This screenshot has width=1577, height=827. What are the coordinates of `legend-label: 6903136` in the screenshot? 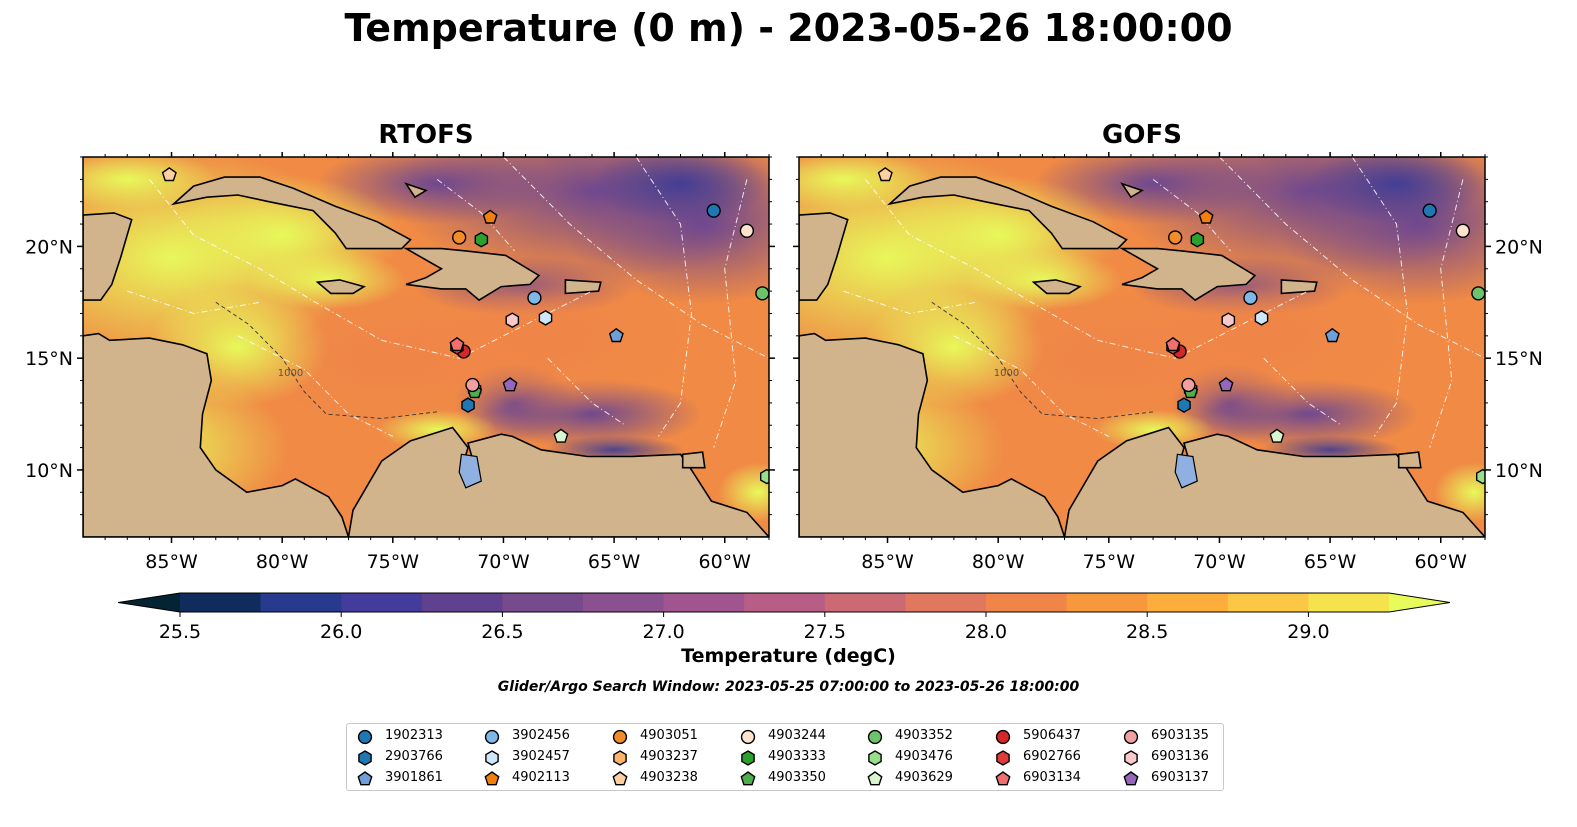 It's located at (1180, 756).